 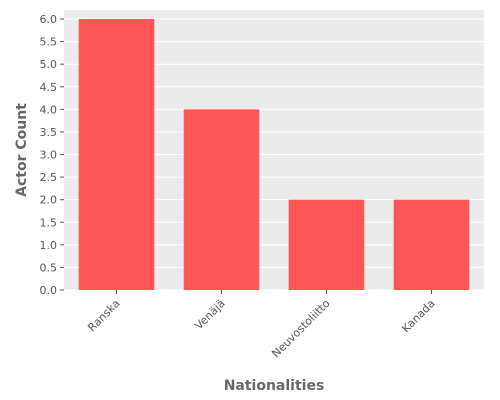 I want to click on y-tick-label: 5.0, so click(x=49, y=64).